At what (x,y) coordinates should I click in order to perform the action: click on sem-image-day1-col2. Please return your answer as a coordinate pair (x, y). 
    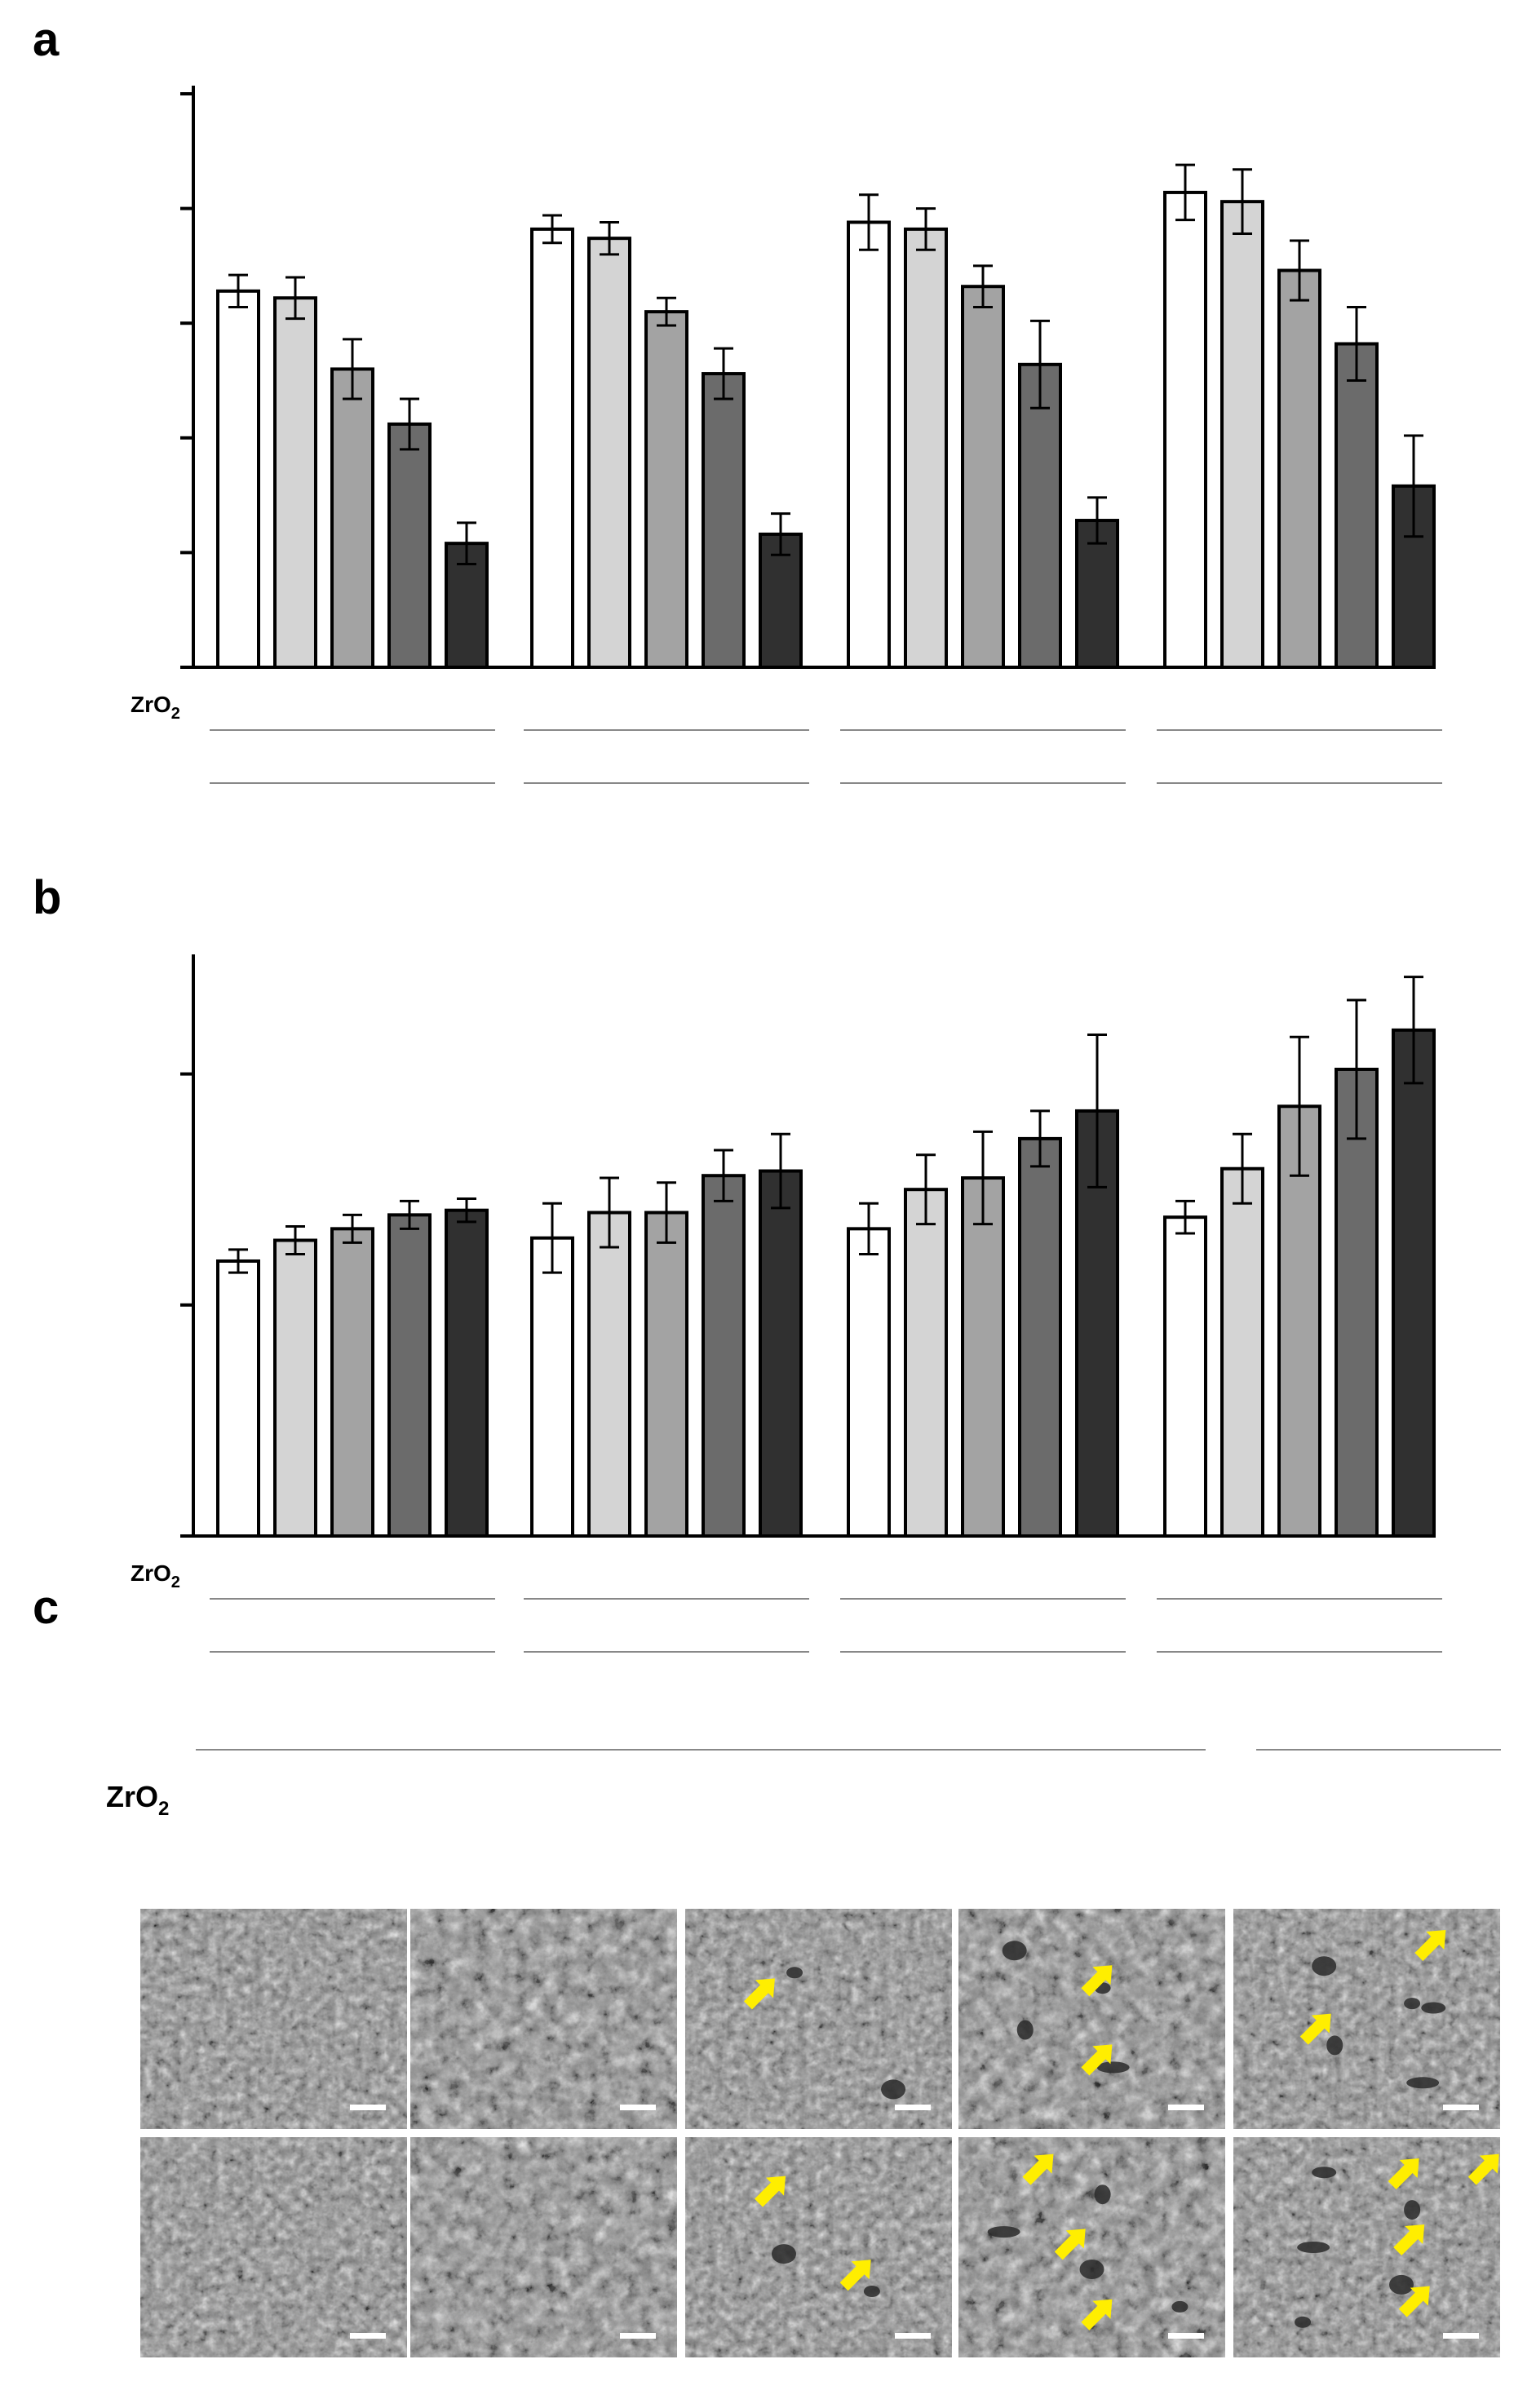
    Looking at the image, I should click on (543, 2019).